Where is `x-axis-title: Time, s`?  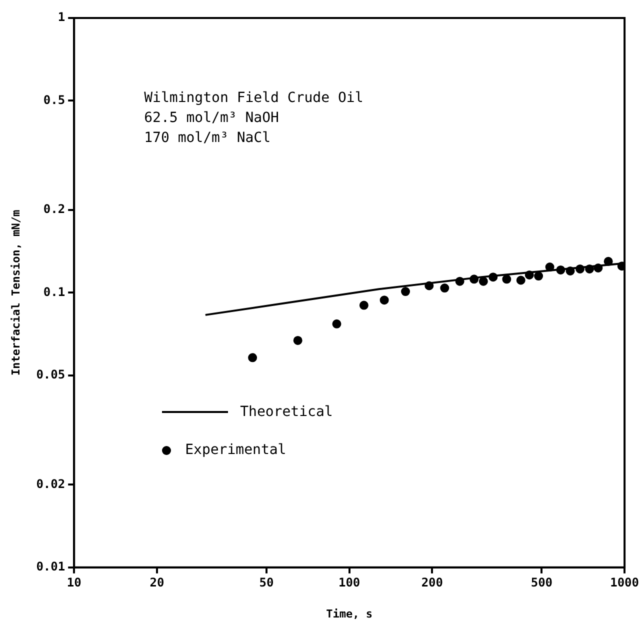 x-axis-title: Time, s is located at coordinates (349, 613).